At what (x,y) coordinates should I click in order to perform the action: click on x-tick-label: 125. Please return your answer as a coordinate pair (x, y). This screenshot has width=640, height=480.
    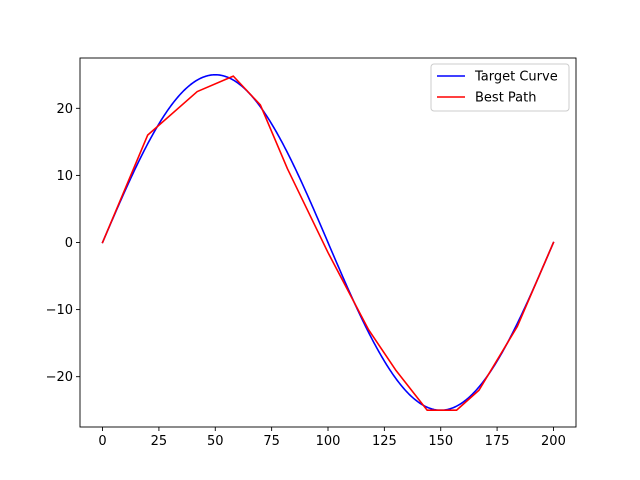
    Looking at the image, I should click on (384, 441).